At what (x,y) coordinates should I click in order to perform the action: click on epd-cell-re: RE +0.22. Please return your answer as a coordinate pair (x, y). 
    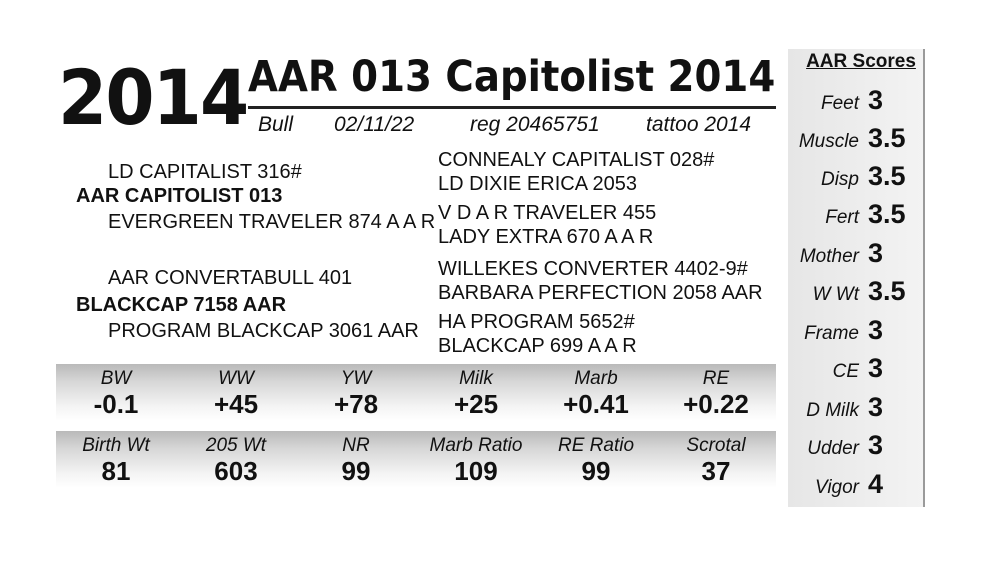
    Looking at the image, I should click on (716, 391).